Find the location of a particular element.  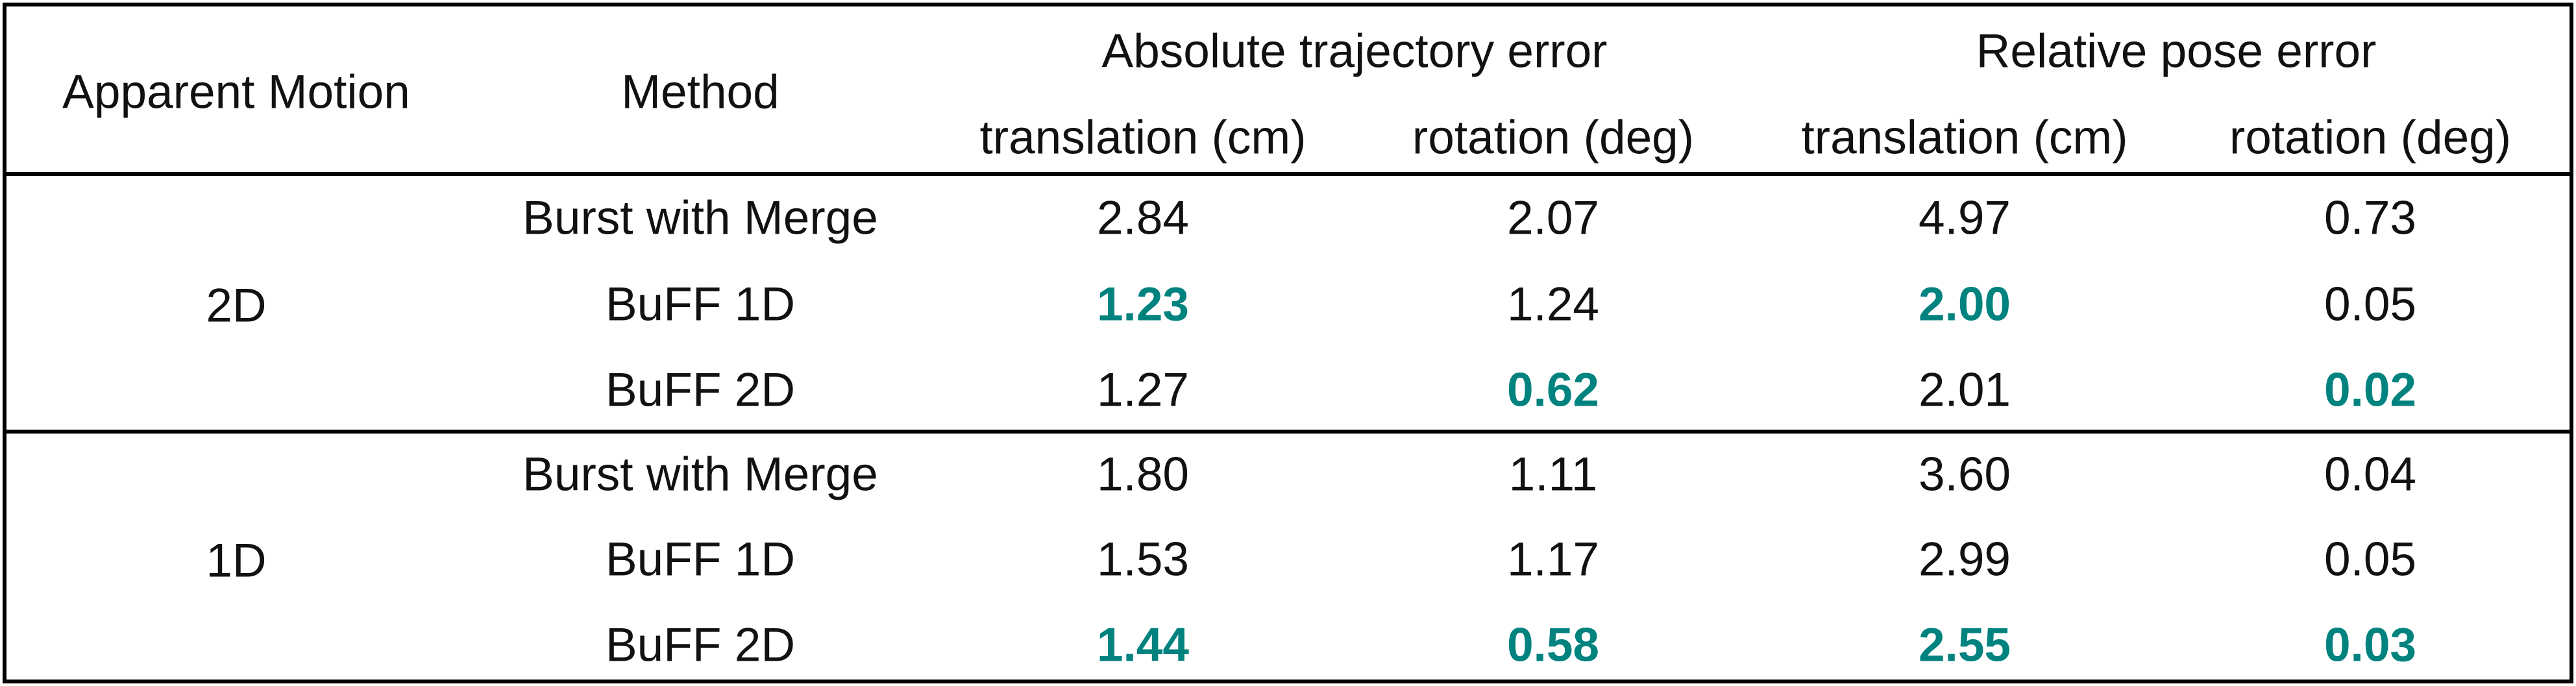

cell-ate-rotation-best: 0.58 is located at coordinates (1553, 645).